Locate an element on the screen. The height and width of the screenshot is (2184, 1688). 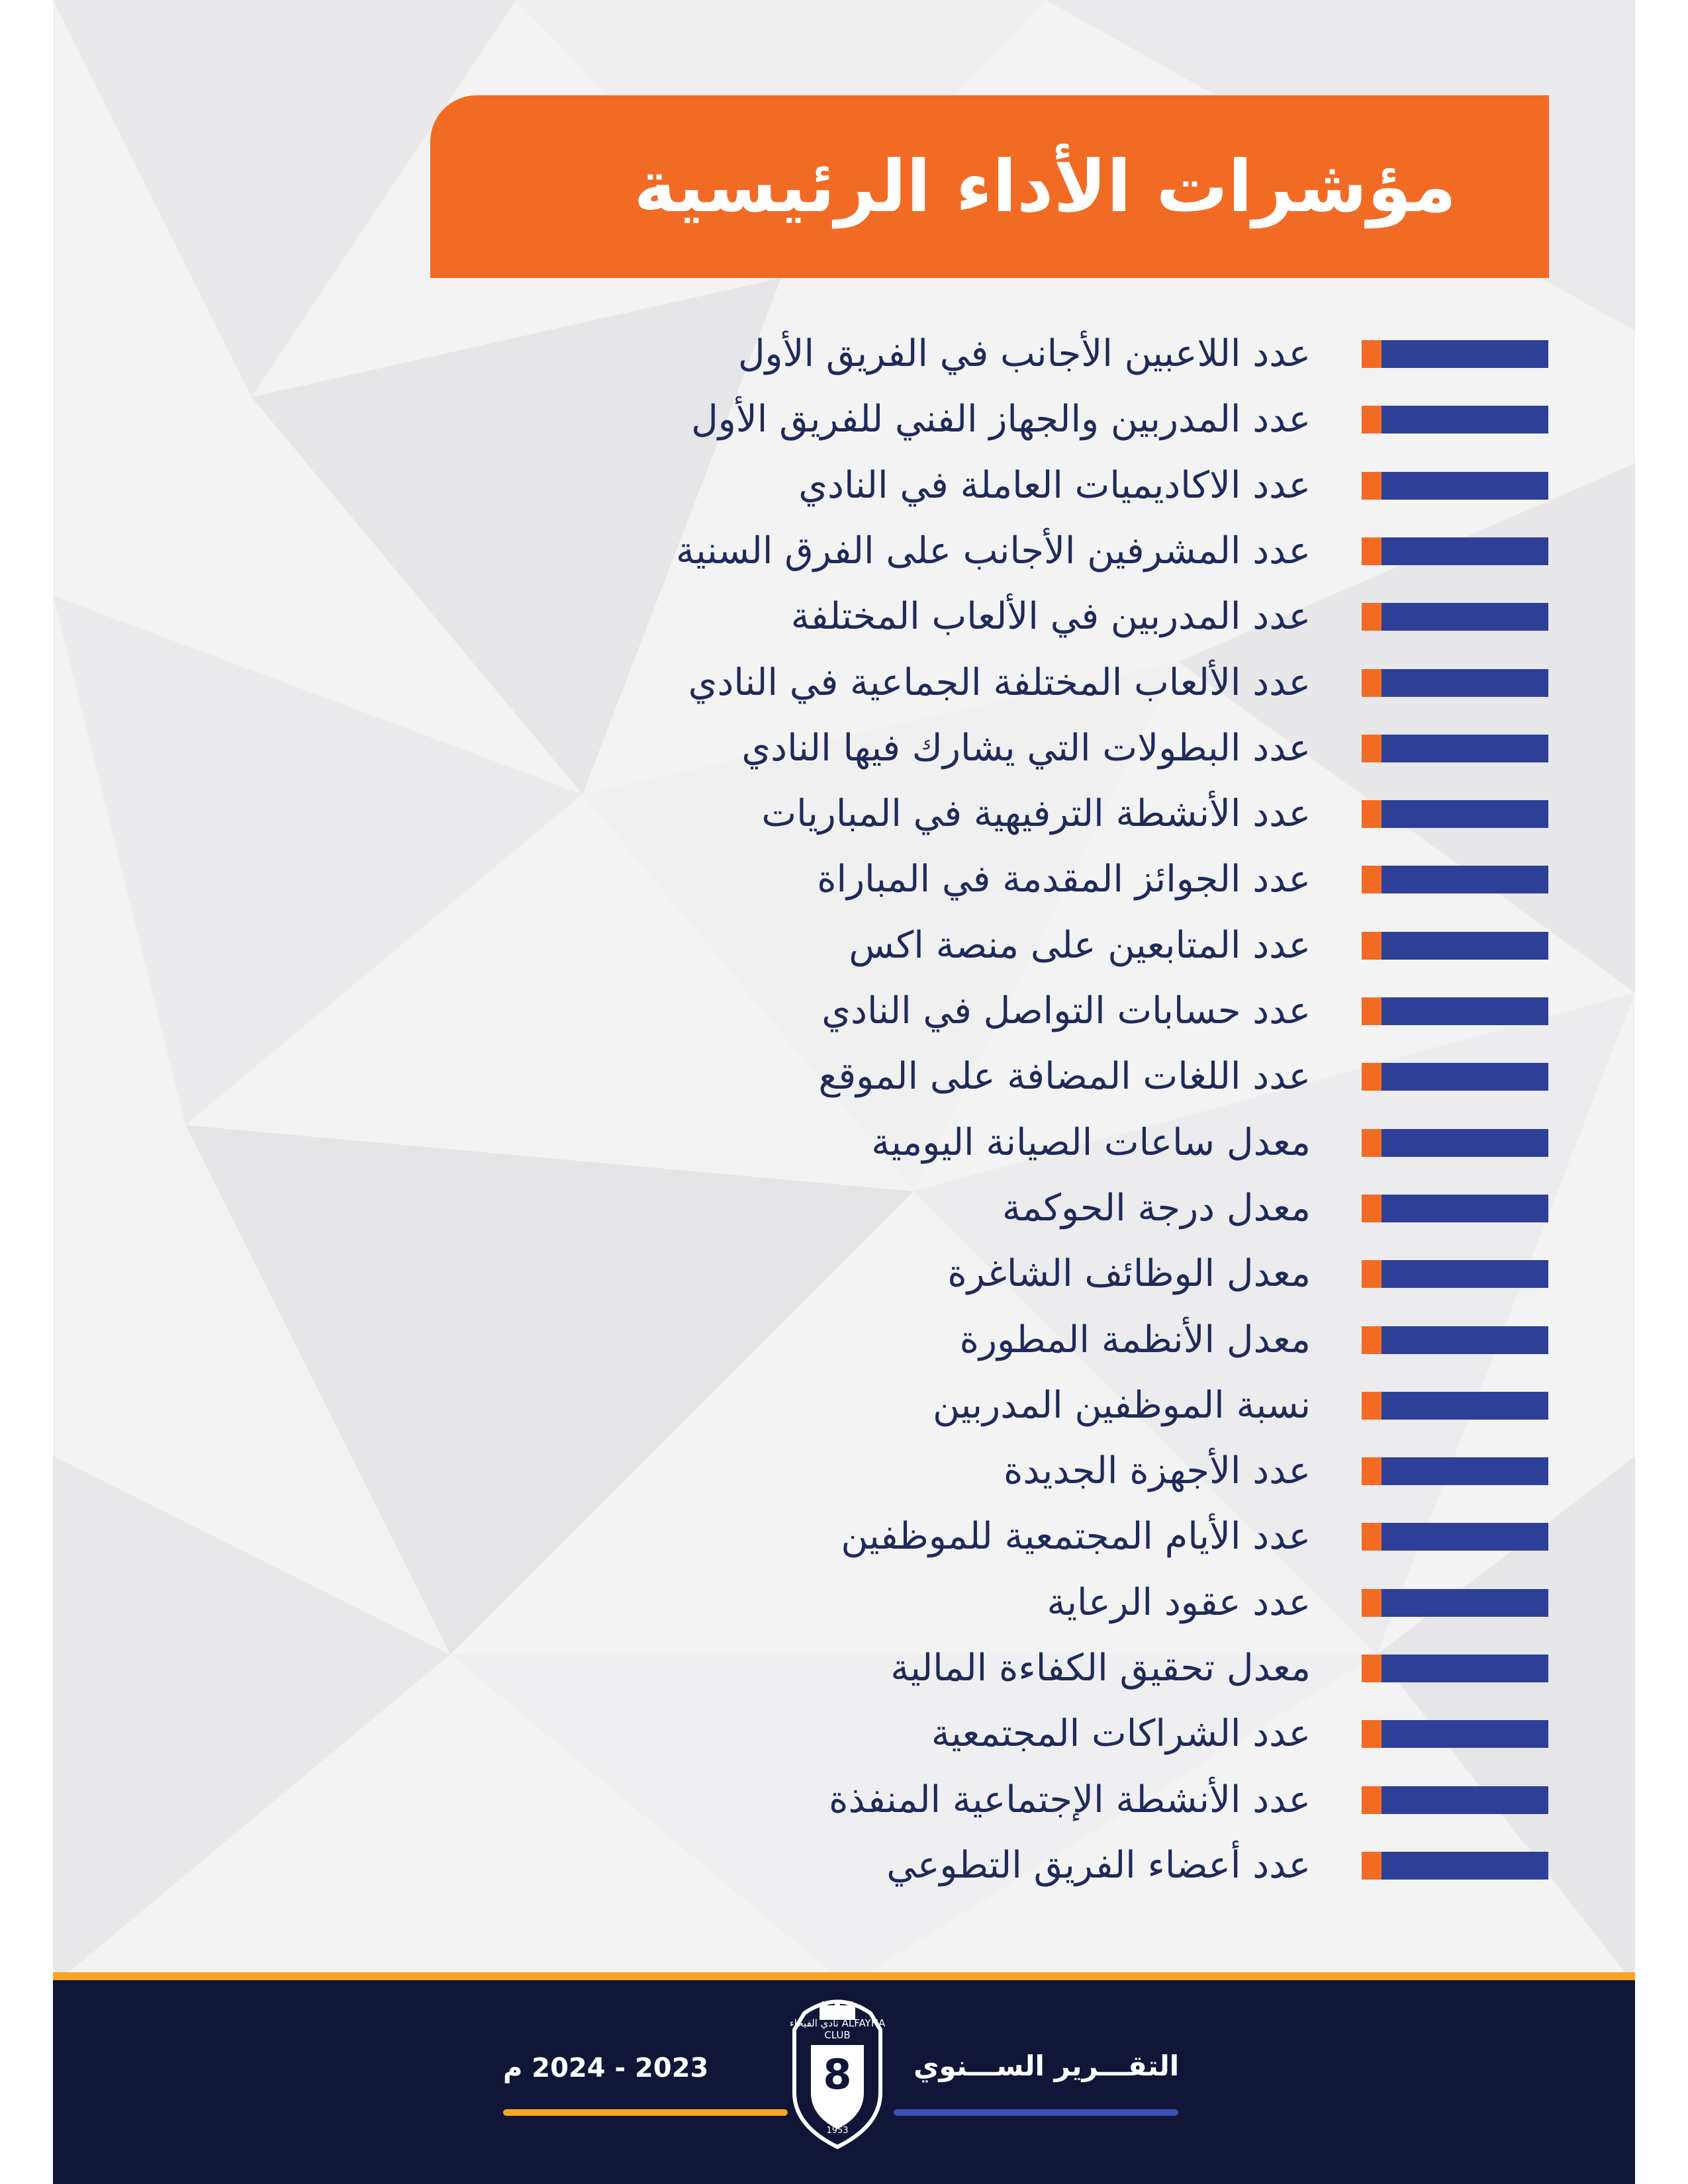
logo-ring-text: نادي الفيحاء ALFAYHA CLUB is located at coordinates (837, 2029).